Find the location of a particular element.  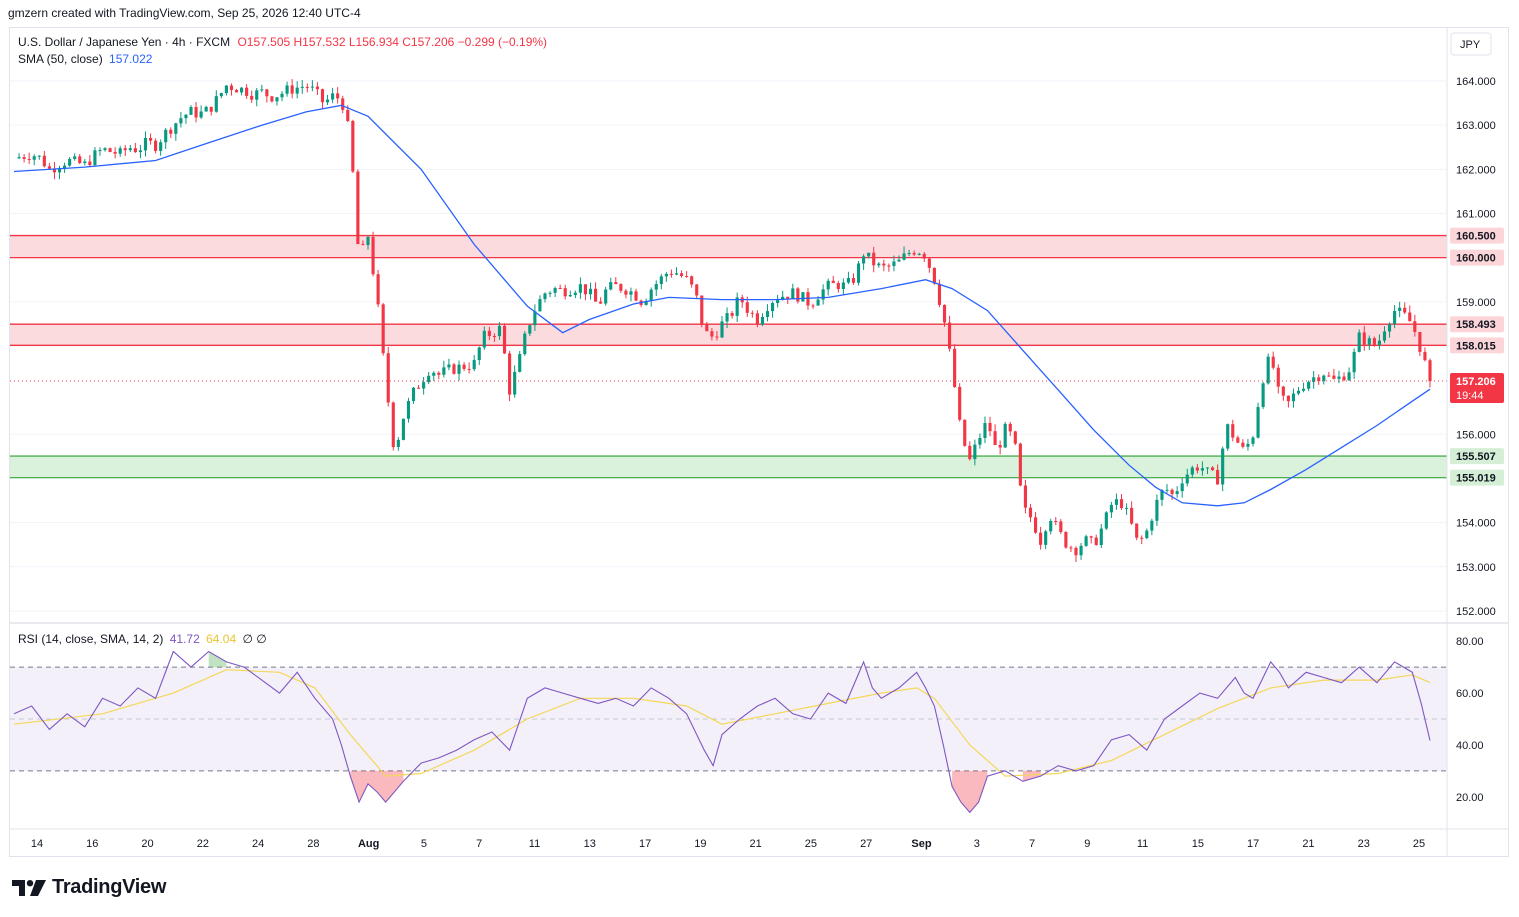

resistance-zone-high-label-box is located at coordinates (1477, 235).